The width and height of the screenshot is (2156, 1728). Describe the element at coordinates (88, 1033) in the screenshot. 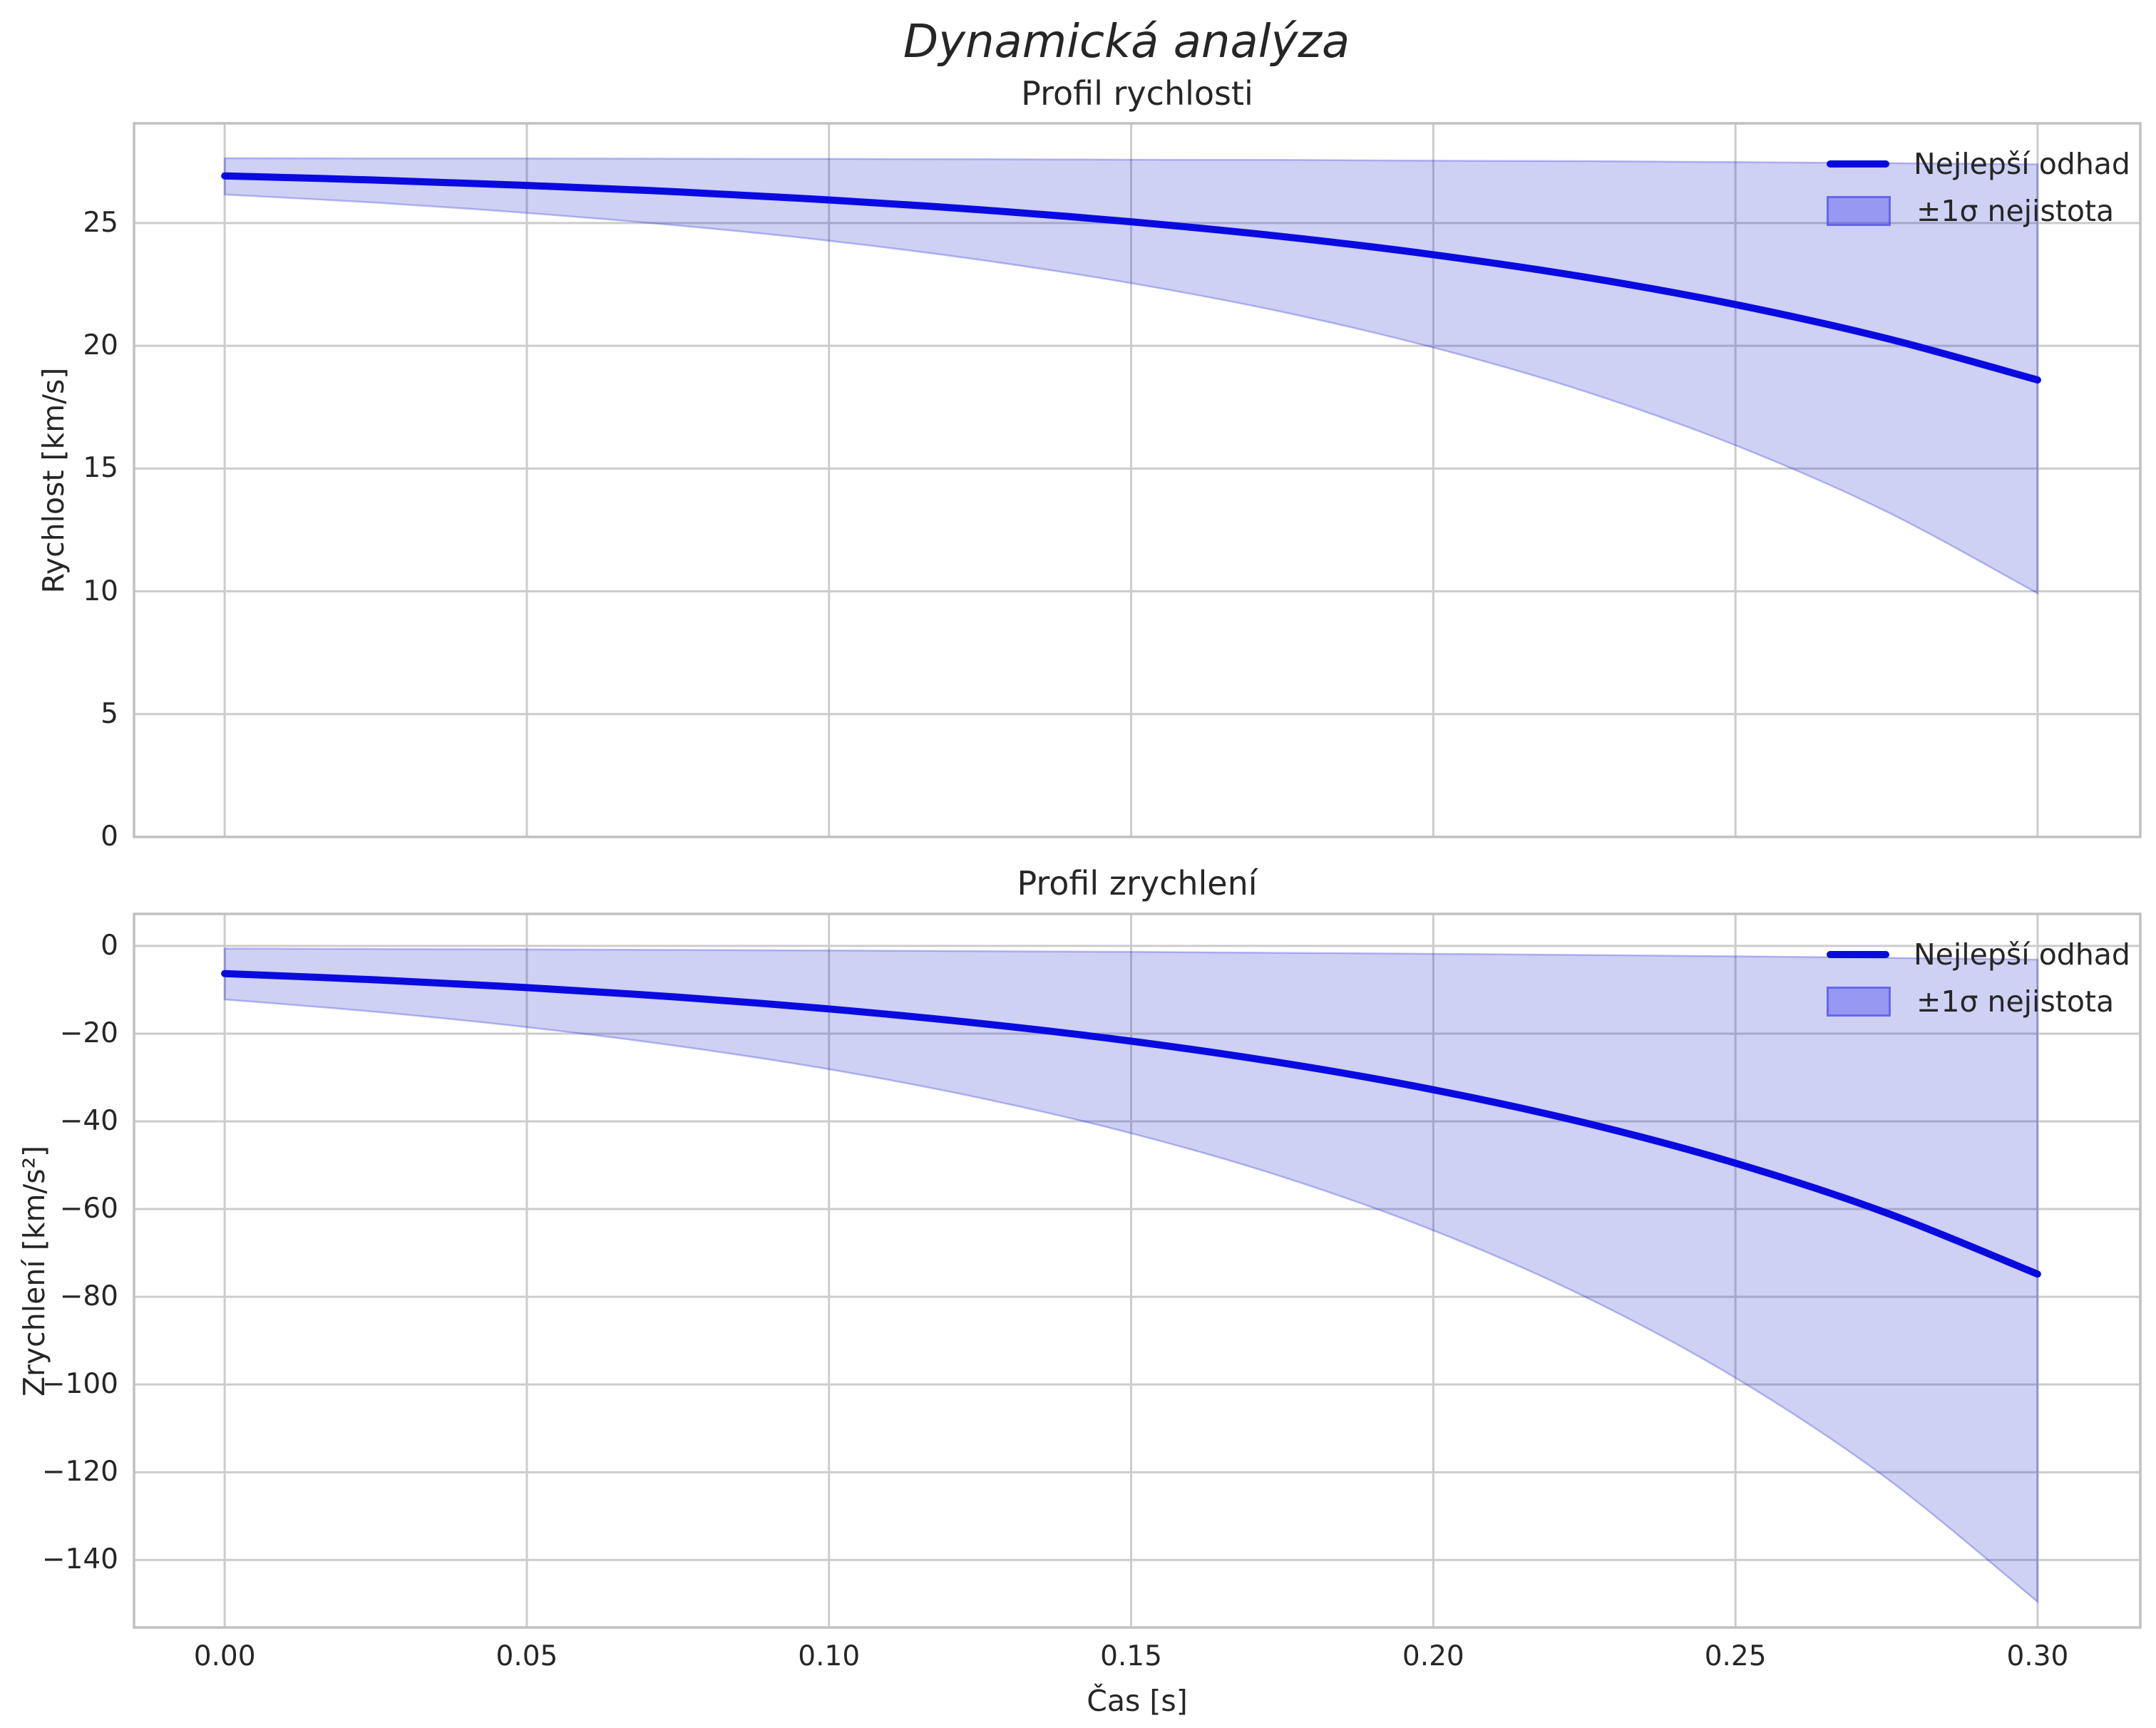

I see `y-tick-label: −20` at that location.